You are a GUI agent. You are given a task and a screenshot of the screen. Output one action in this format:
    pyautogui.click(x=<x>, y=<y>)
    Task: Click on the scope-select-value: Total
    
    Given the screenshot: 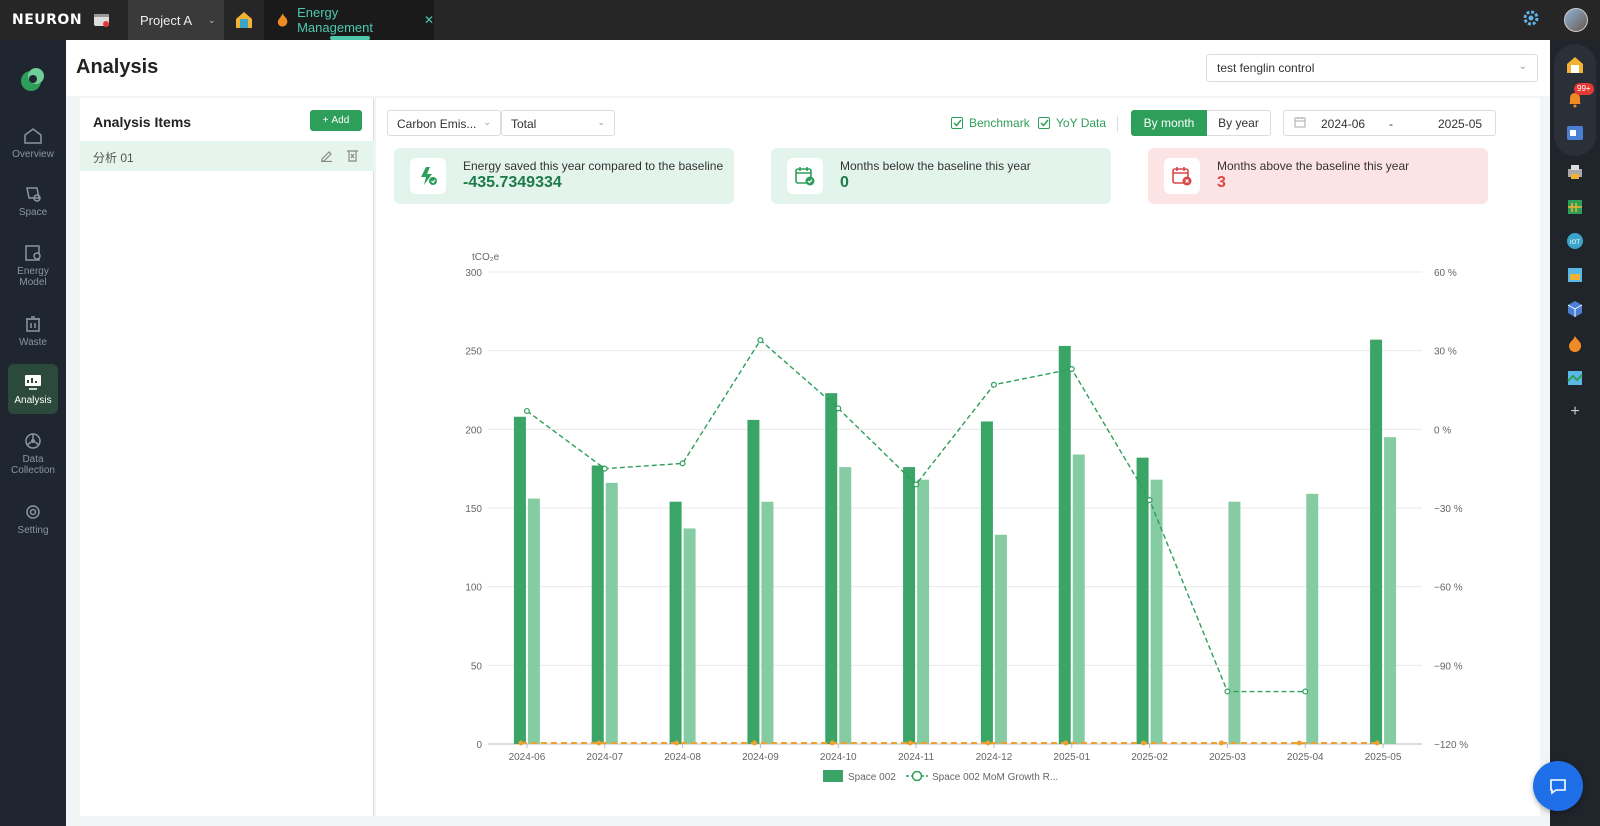 What is the action you would take?
    pyautogui.click(x=524, y=124)
    